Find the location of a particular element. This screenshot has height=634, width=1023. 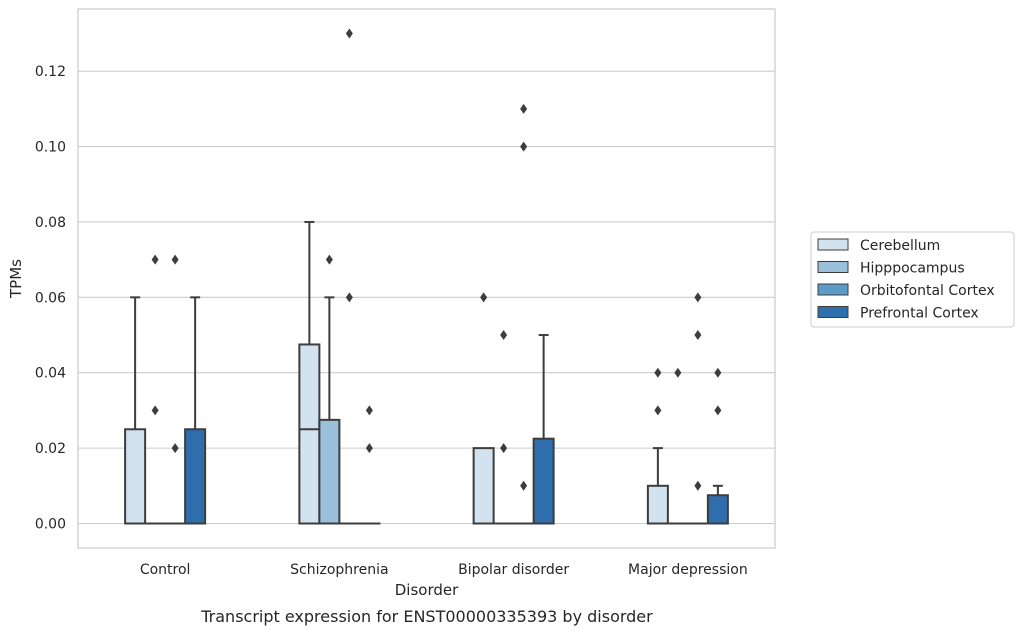

x-axis-label: Disorder is located at coordinates (427, 590).